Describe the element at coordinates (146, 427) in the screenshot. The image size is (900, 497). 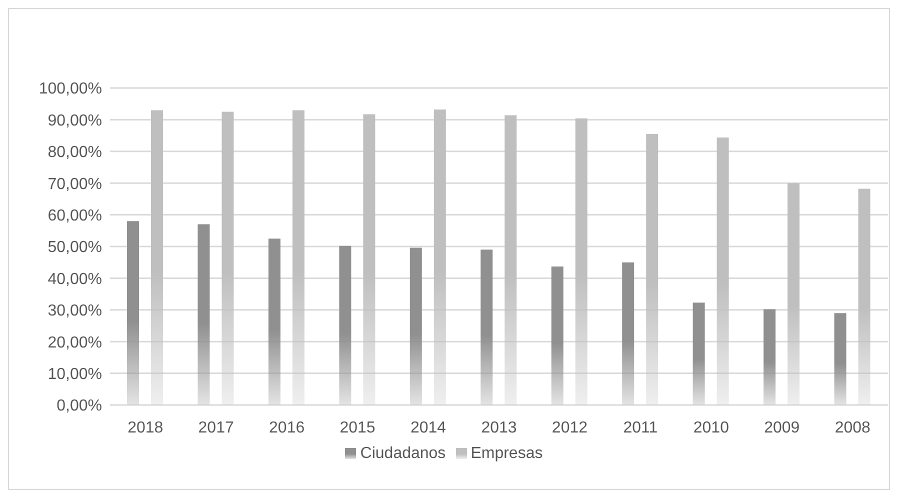
I see `x-tick-label: 2018` at that location.